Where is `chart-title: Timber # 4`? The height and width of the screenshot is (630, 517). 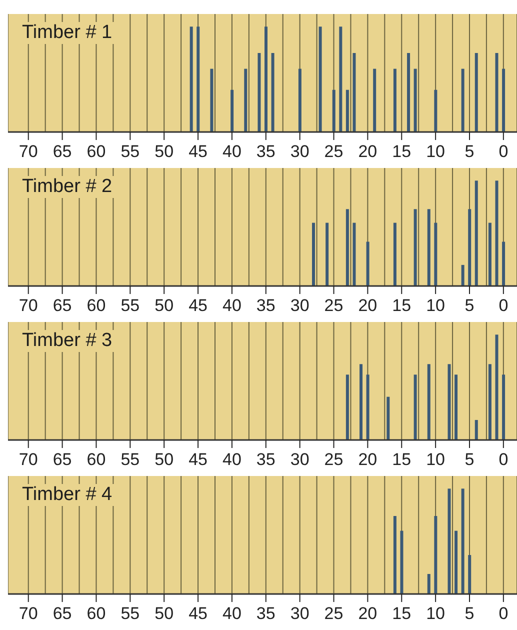
chart-title: Timber # 4 is located at coordinates (67, 495).